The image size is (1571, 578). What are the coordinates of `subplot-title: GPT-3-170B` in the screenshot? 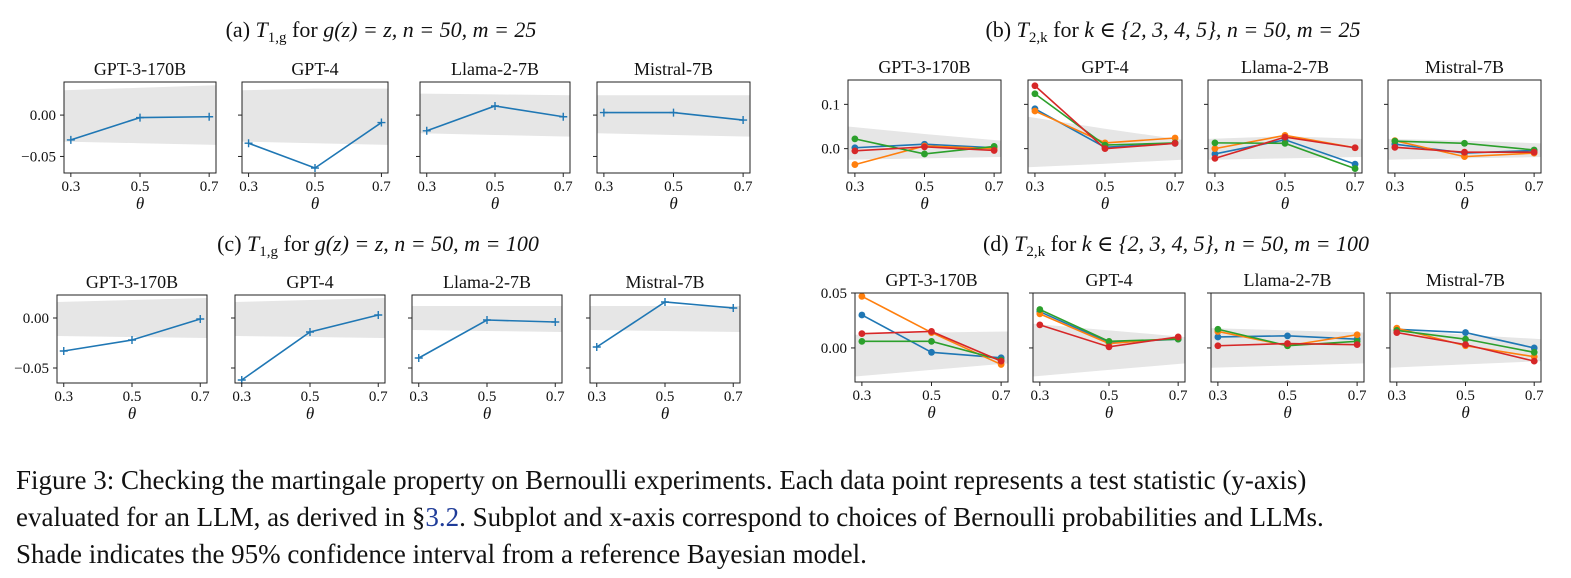 It's located at (140, 69).